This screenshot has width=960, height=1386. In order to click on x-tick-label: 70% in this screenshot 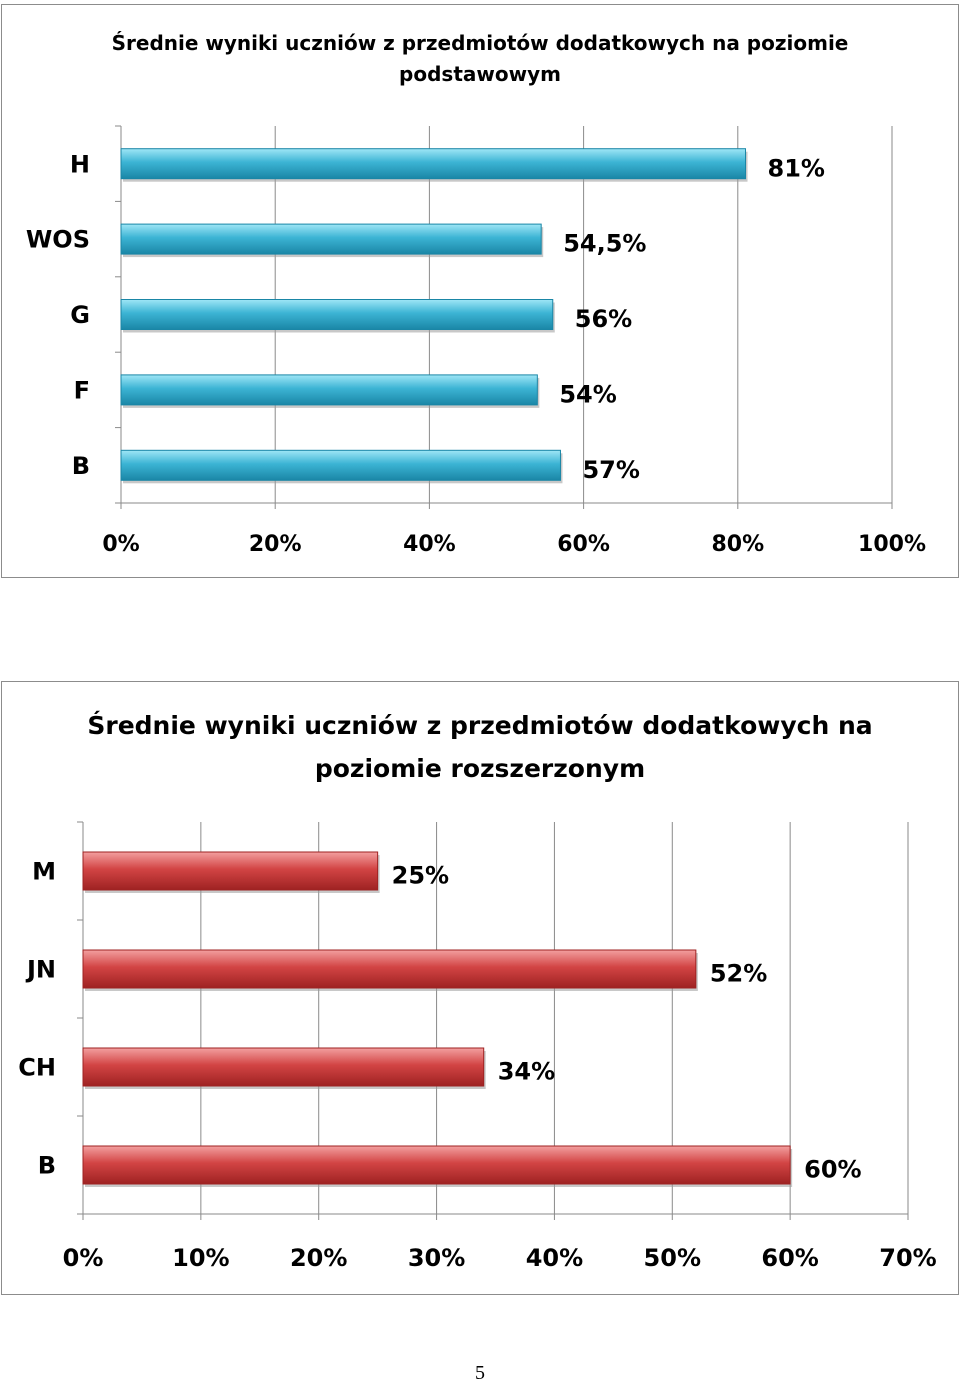, I will do `click(907, 1258)`.